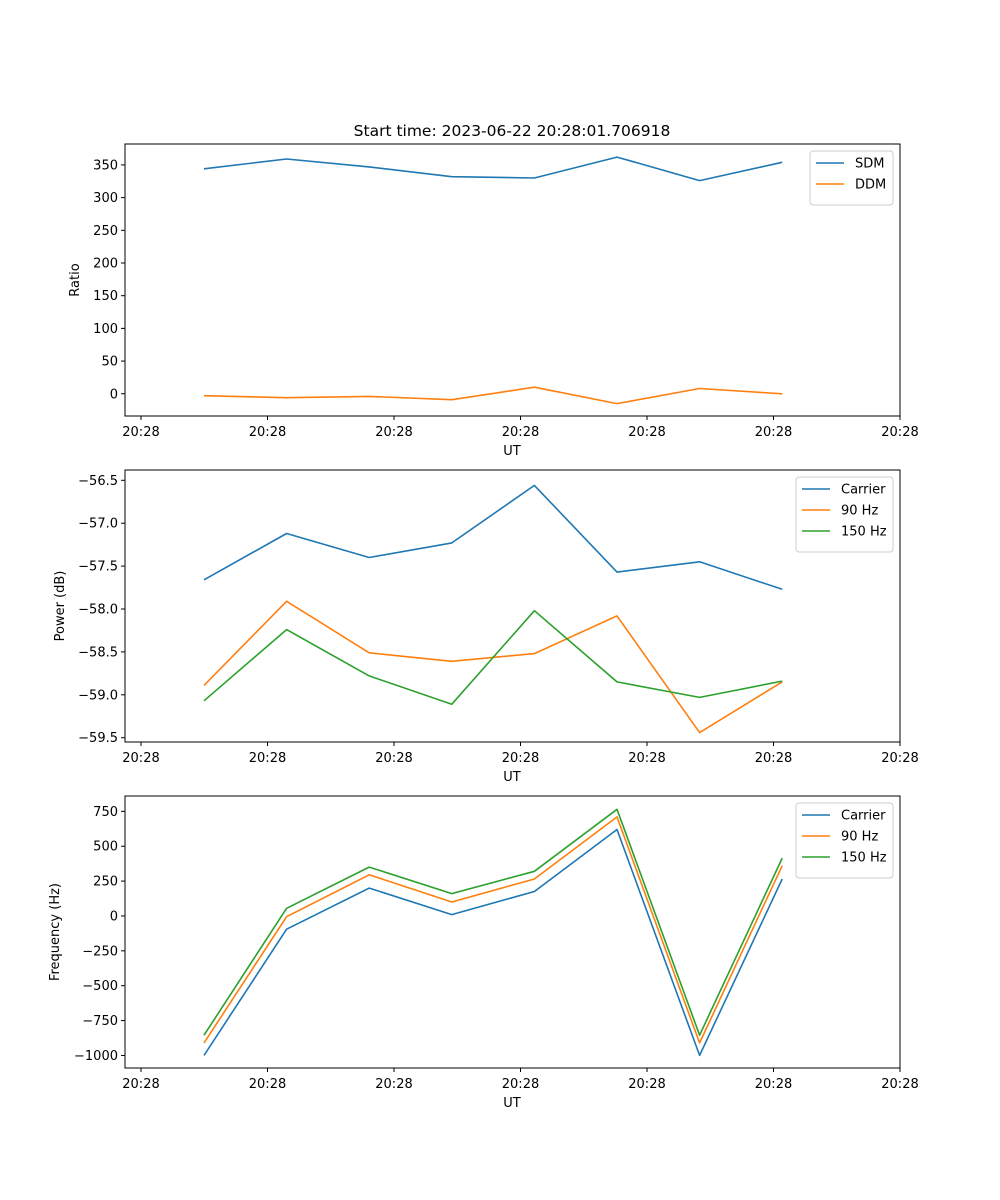 This screenshot has width=1000, height=1200. What do you see at coordinates (100, 1021) in the screenshot?
I see `y-tick-label: −750` at bounding box center [100, 1021].